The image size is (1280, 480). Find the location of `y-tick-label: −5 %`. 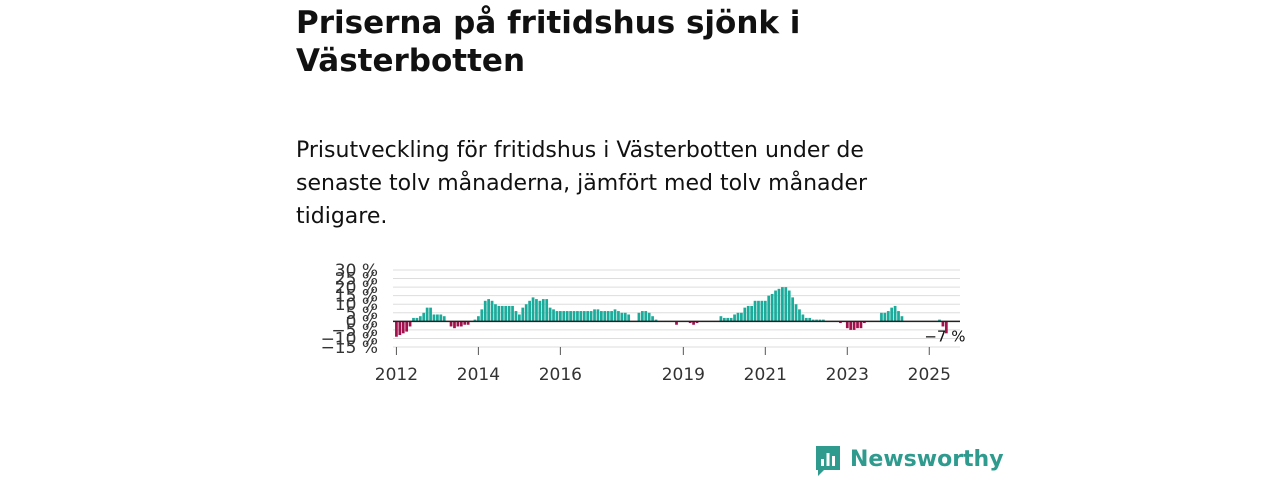

y-tick-label: −5 % is located at coordinates (354, 331).